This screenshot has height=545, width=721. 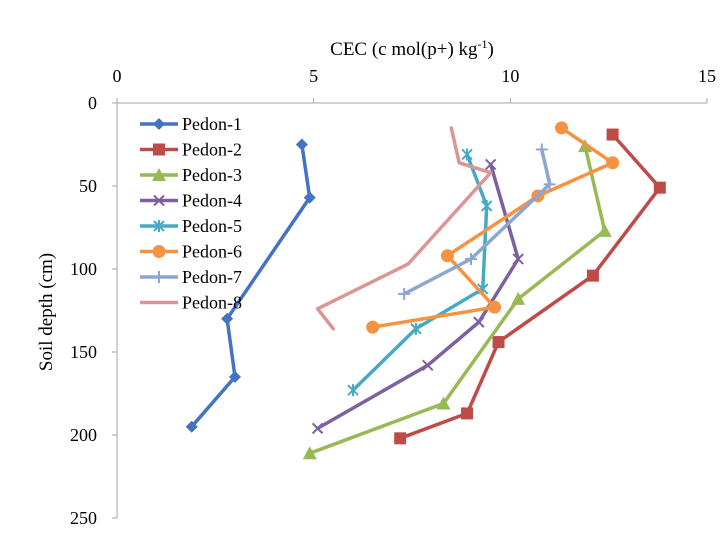 I want to click on legend-item-pedon-4: Pedon-4, so click(x=191, y=201).